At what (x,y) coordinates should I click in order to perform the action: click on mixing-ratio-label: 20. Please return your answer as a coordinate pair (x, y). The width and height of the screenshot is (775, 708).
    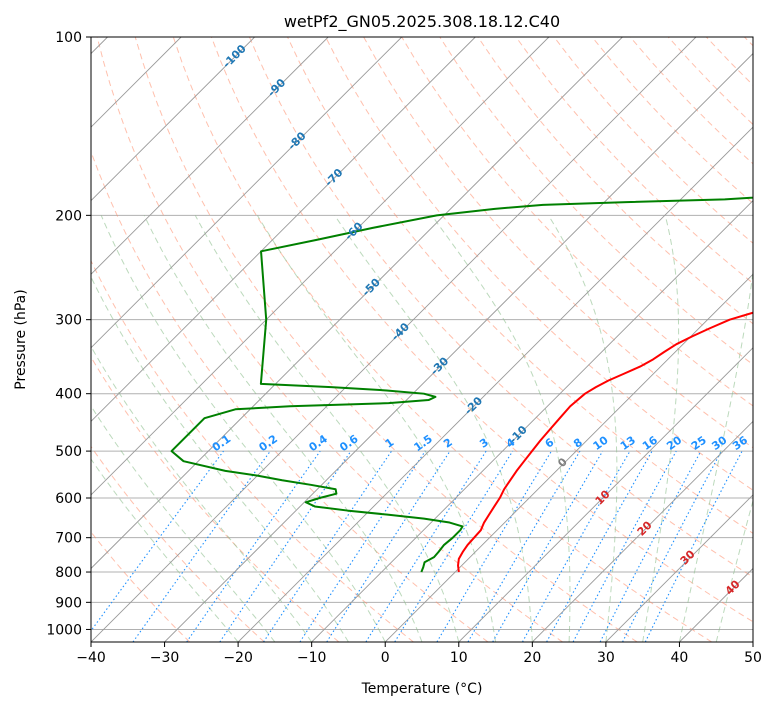
    Looking at the image, I should click on (674, 443).